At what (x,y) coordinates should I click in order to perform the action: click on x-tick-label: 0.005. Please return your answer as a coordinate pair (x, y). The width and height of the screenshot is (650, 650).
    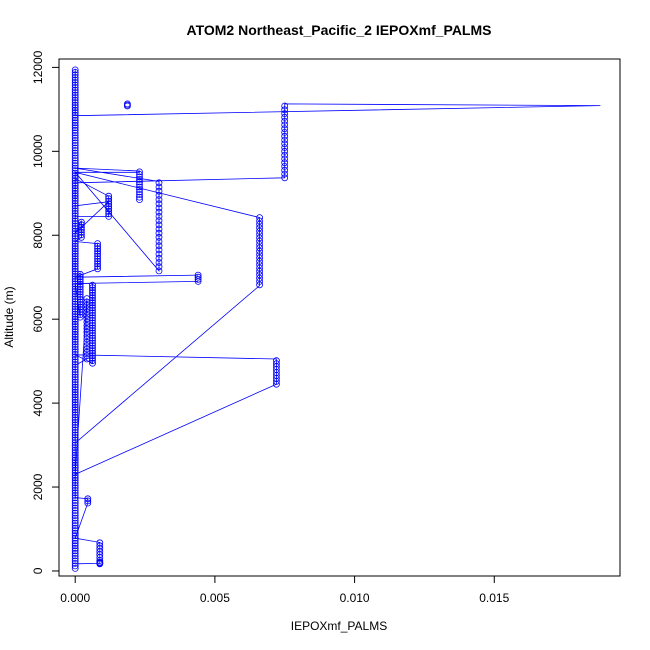
    Looking at the image, I should click on (215, 598).